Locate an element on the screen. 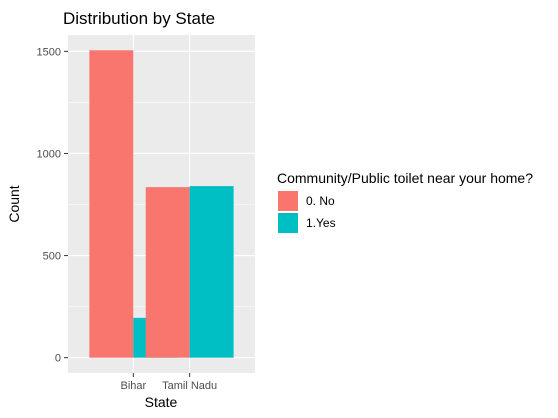 This screenshot has height=418, width=558. bar-tamil-nadu-yes is located at coordinates (211, 272).